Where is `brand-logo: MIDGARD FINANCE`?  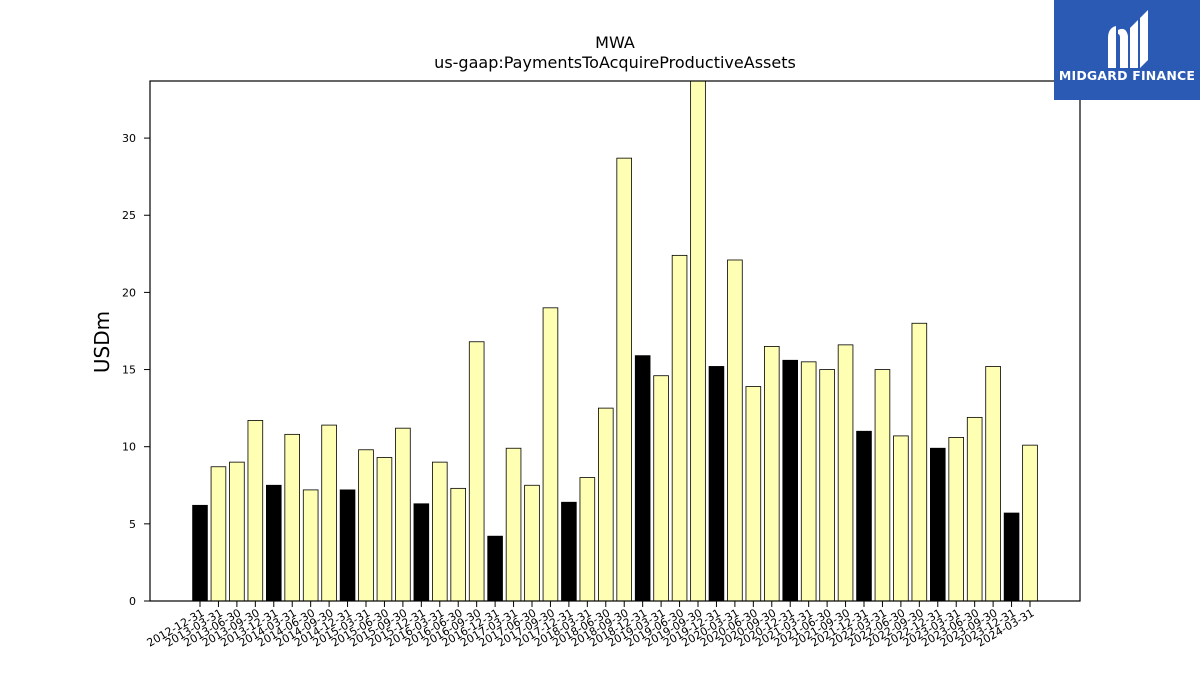 brand-logo: MIDGARD FINANCE is located at coordinates (1127, 50).